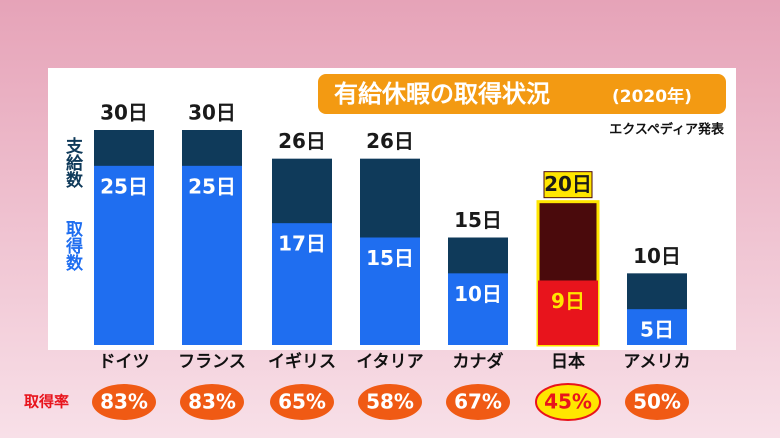  Describe the element at coordinates (124, 362) in the screenshot. I see `x-tick-label: ドイツ` at that location.